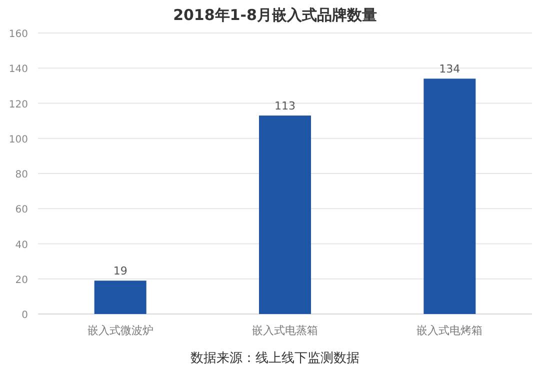 The width and height of the screenshot is (550, 374). What do you see at coordinates (21, 210) in the screenshot?
I see `y-tick-label: 60` at bounding box center [21, 210].